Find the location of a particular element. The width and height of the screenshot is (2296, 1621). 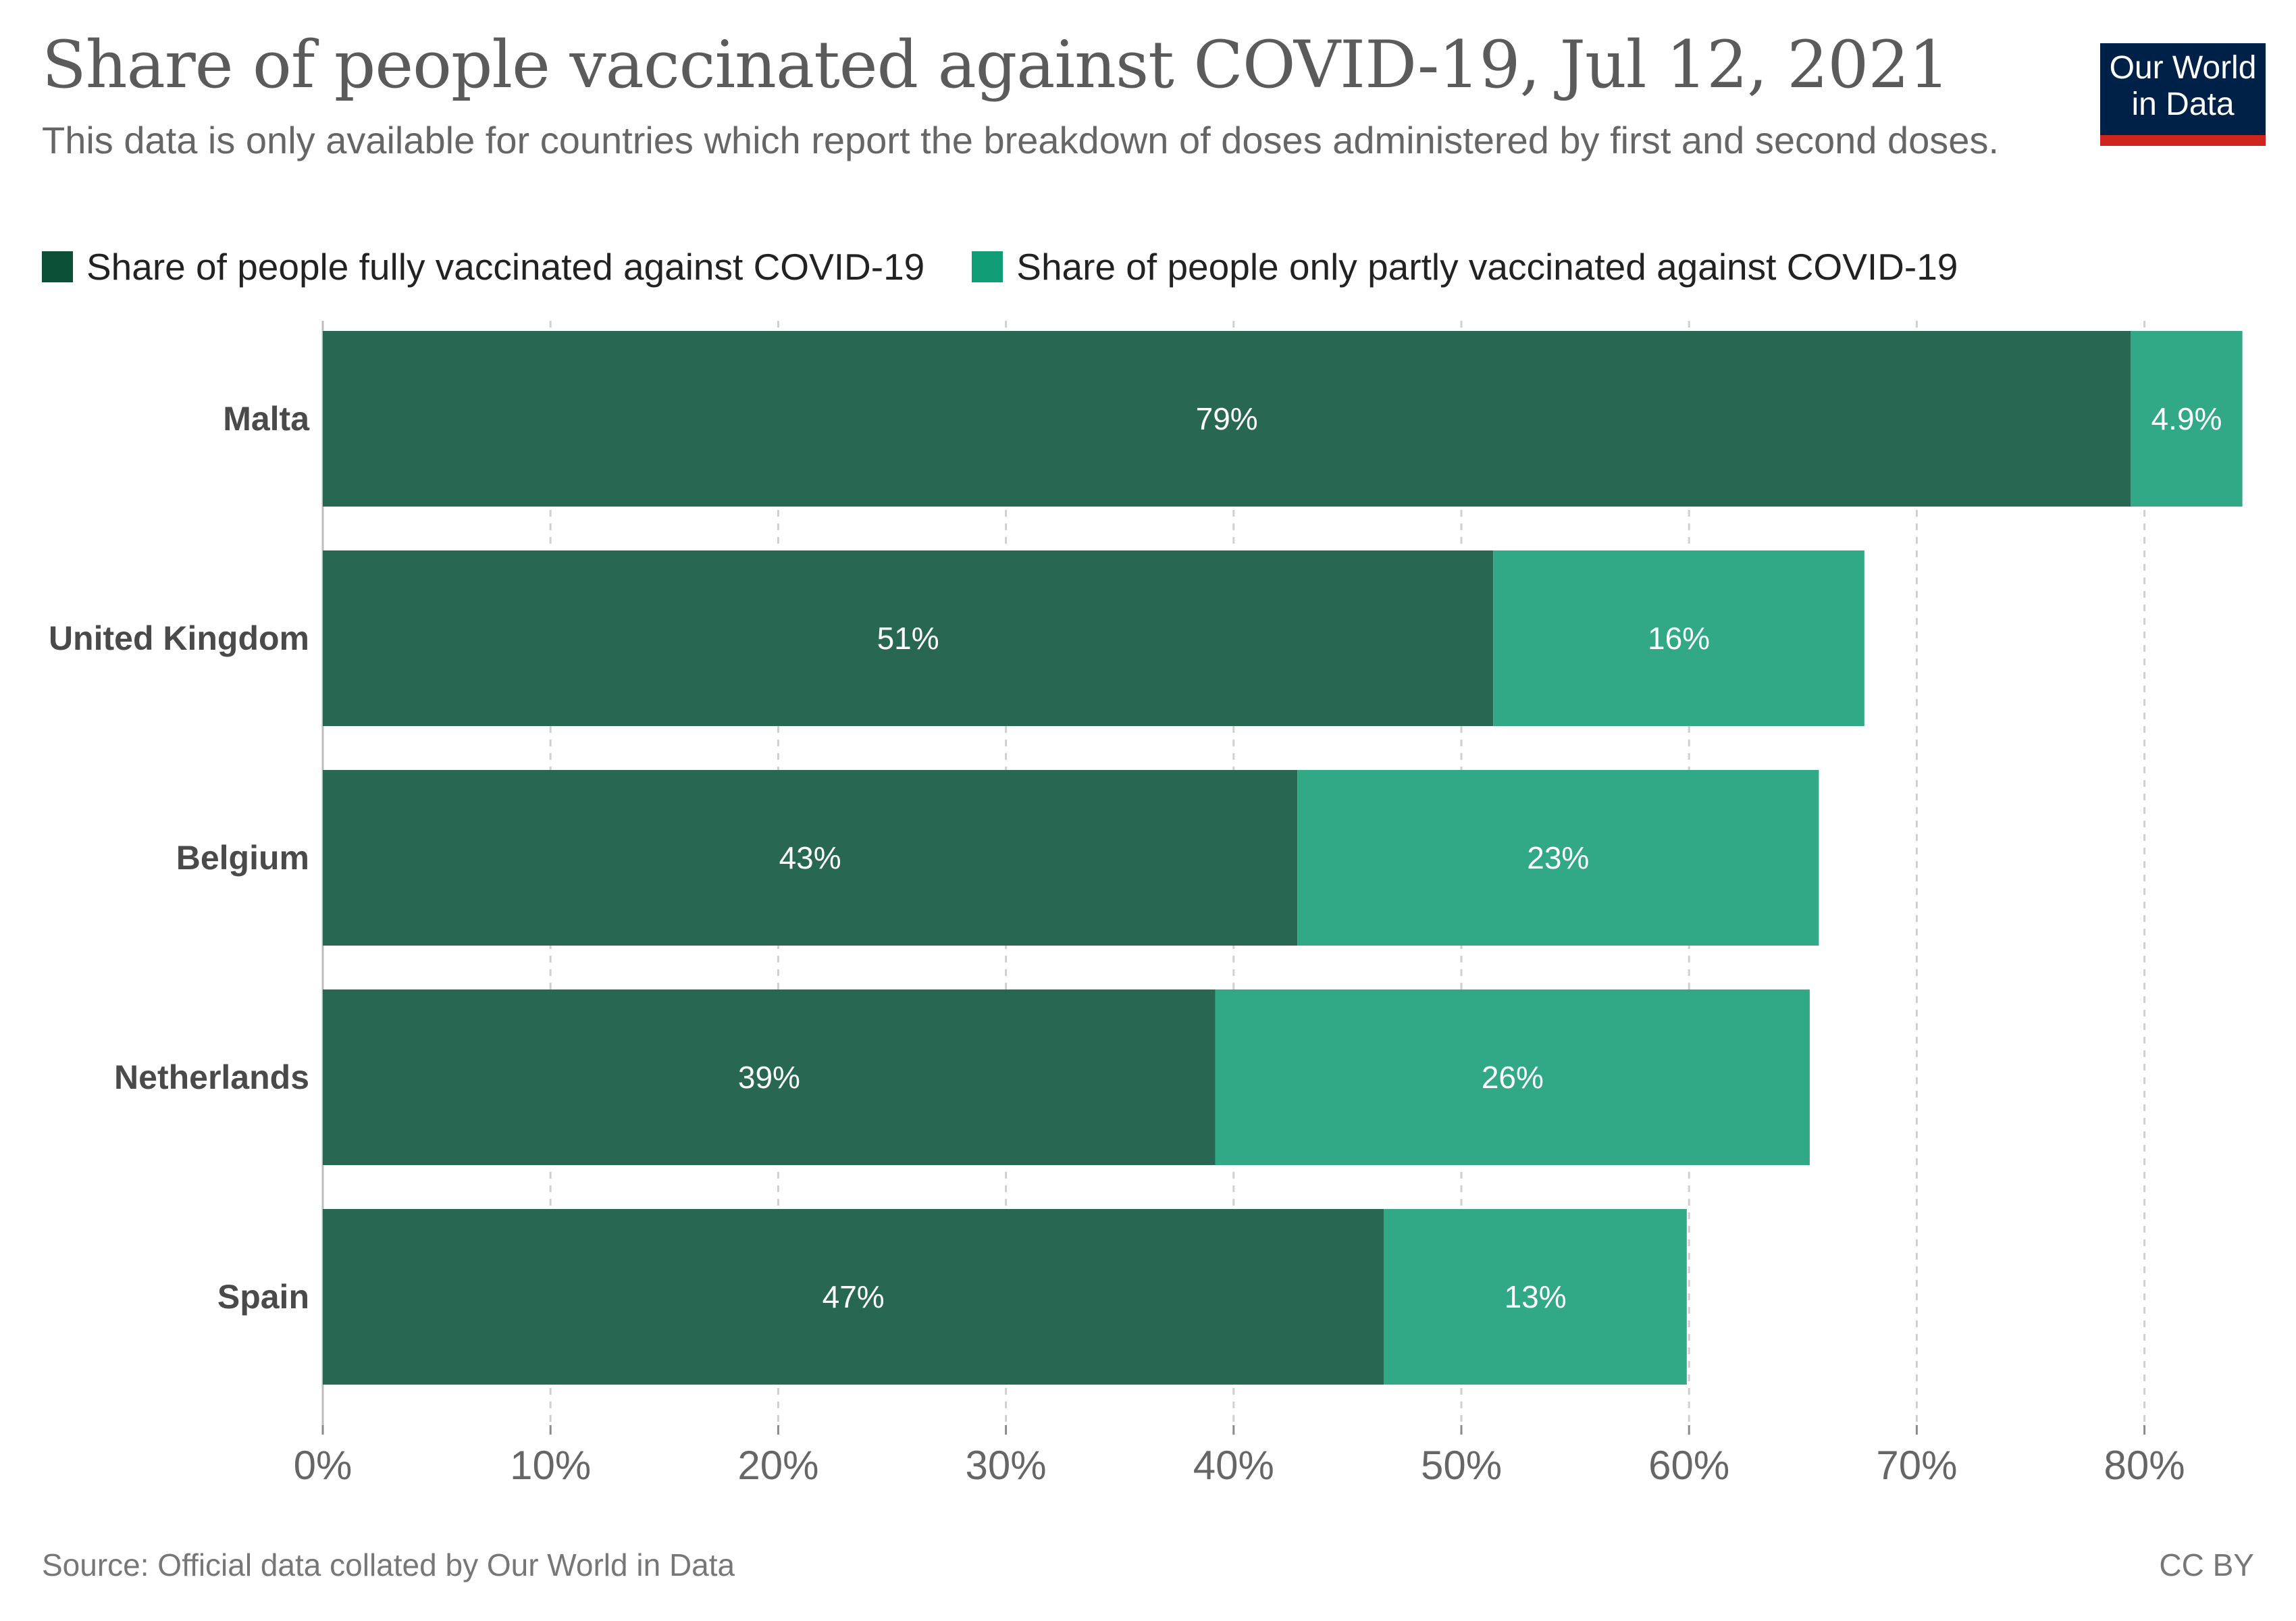

x-tick-label: 50% is located at coordinates (1461, 1465).